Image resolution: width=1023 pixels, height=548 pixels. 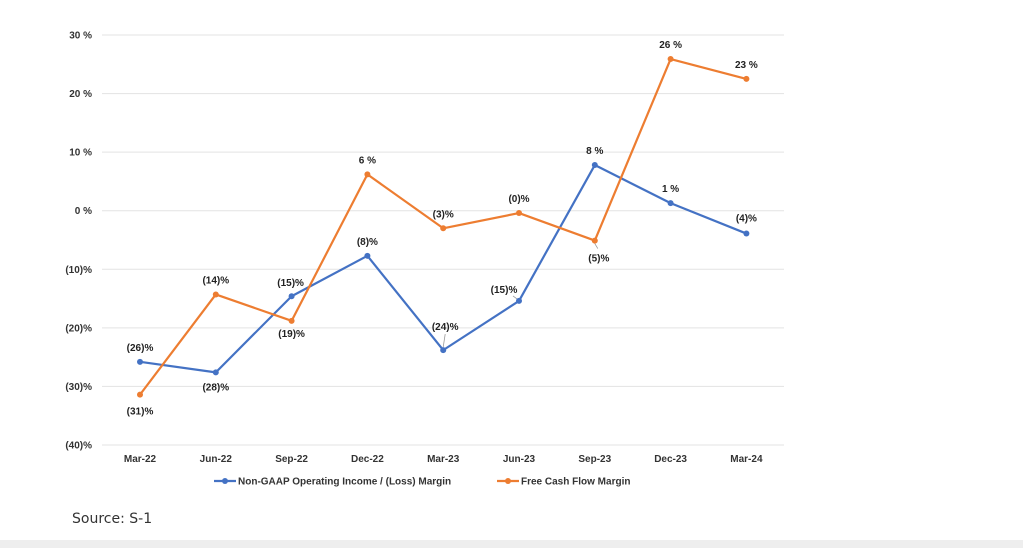 I want to click on x-tick-label: Jun-22, so click(x=216, y=459).